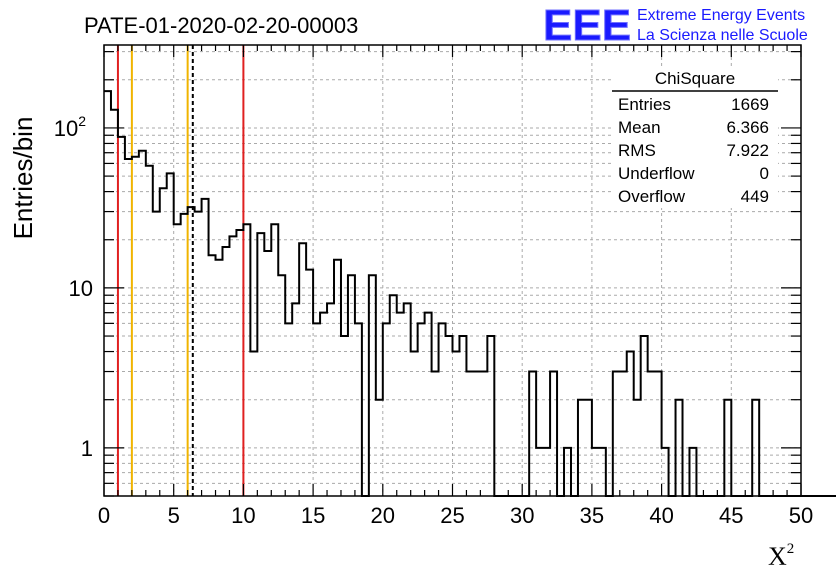 The image size is (836, 572). Describe the element at coordinates (644, 104) in the screenshot. I see `stats-label: Entries` at that location.